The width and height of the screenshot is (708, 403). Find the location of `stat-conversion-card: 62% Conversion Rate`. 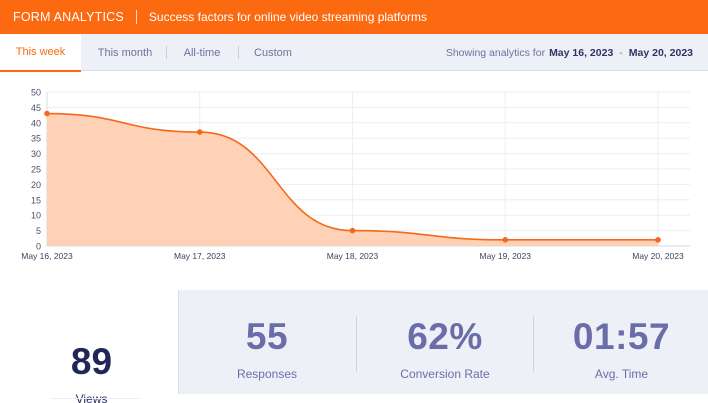

stat-conversion-card: 62% Conversion Rate is located at coordinates (445, 342).